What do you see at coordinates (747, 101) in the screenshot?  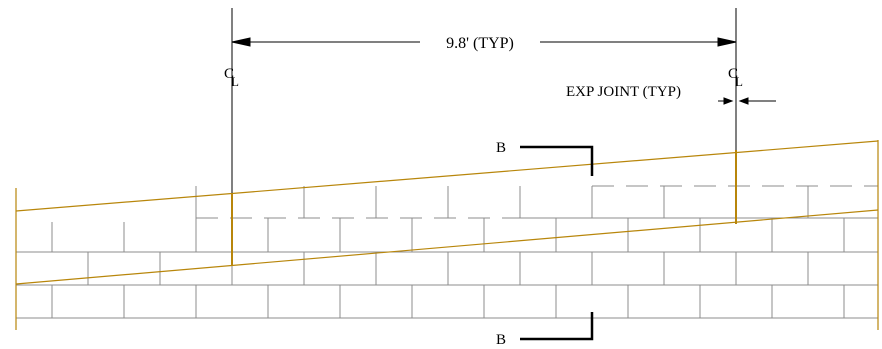 I see `exp-joint-leader` at bounding box center [747, 101].